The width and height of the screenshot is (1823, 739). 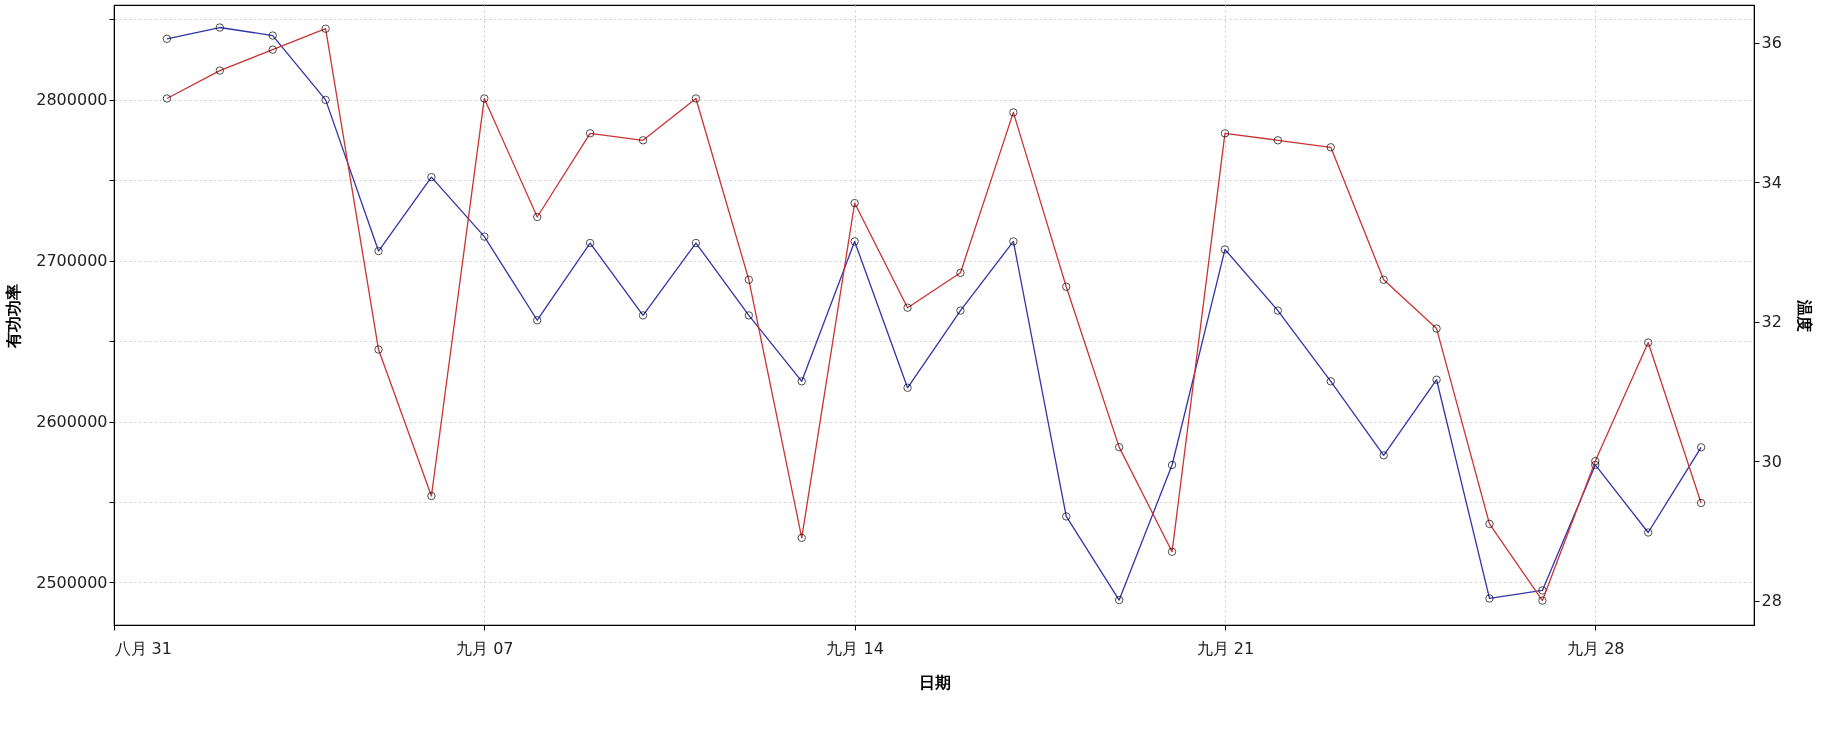 I want to click on y-tick-label: 2500000, so click(x=72, y=582).